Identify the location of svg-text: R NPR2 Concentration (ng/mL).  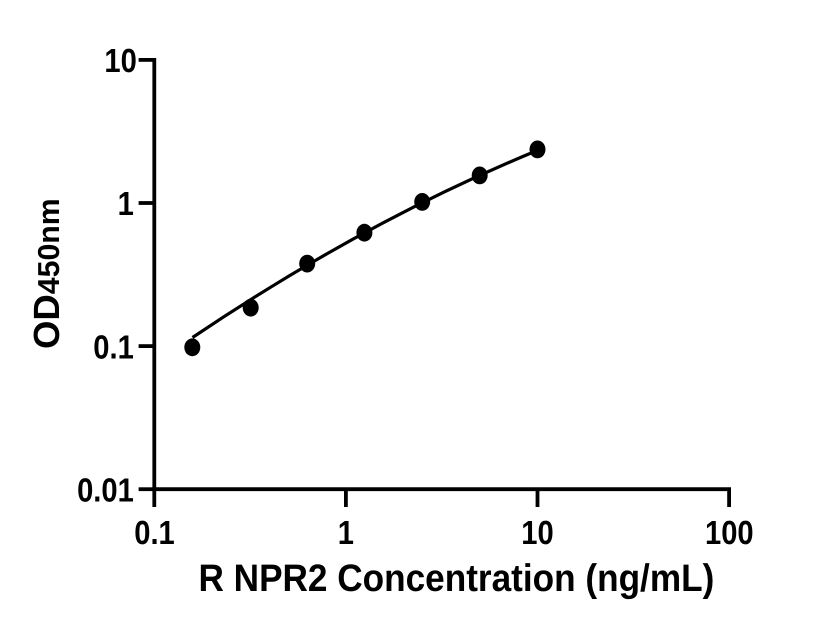
(457, 578).